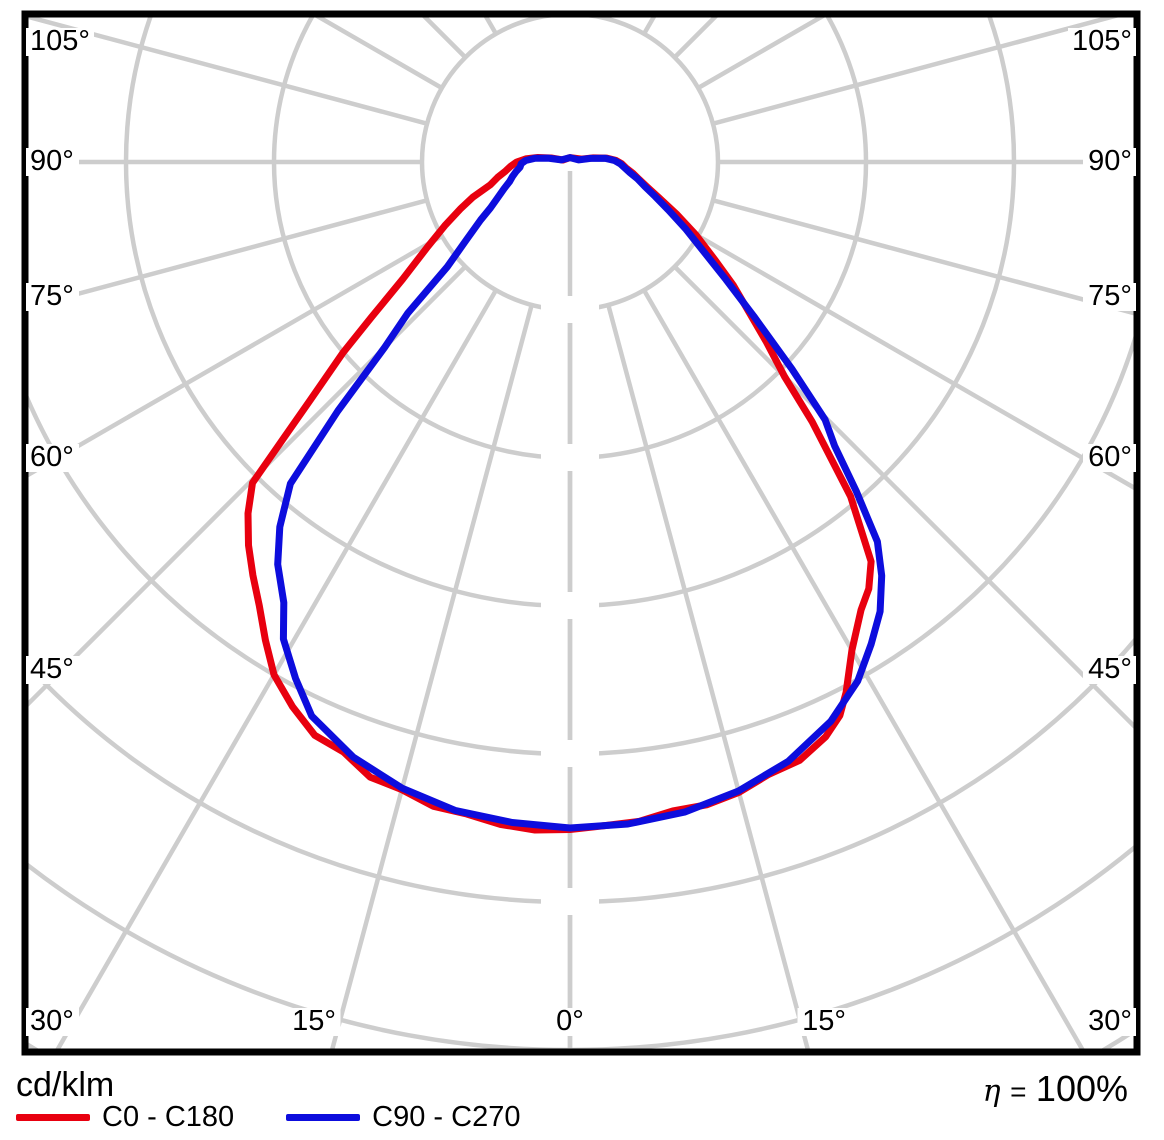  I want to click on legend-line-blue, so click(323, 1117).